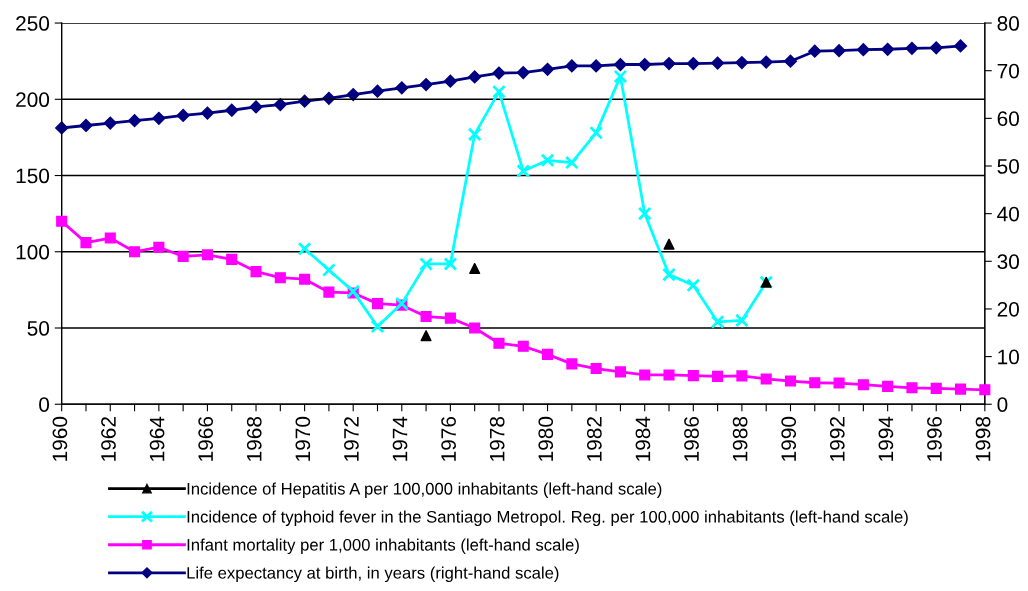 The height and width of the screenshot is (591, 1028). Describe the element at coordinates (886, 438) in the screenshot. I see `x-tick-label: 1994` at that location.